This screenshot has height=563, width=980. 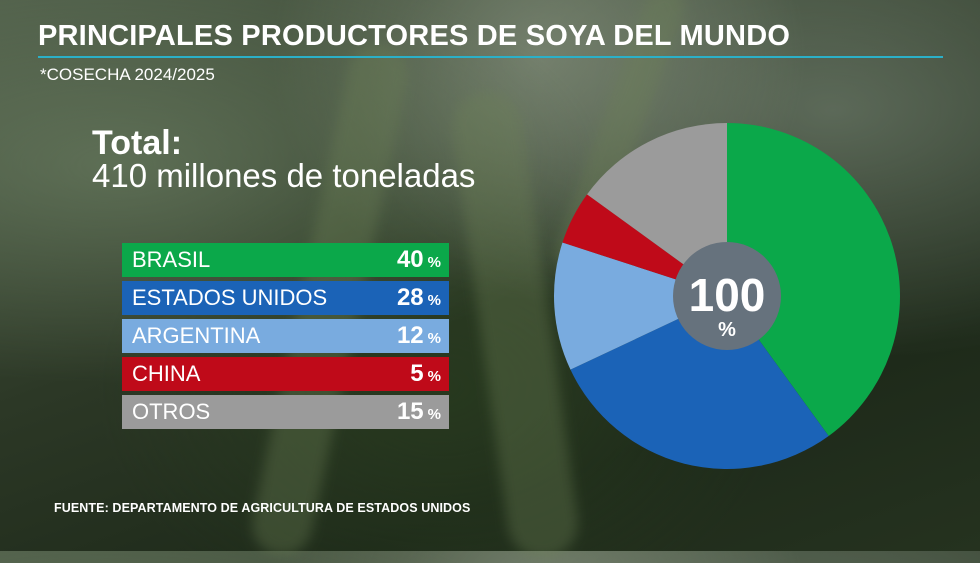 What do you see at coordinates (137, 143) in the screenshot?
I see `total-label: Total:` at bounding box center [137, 143].